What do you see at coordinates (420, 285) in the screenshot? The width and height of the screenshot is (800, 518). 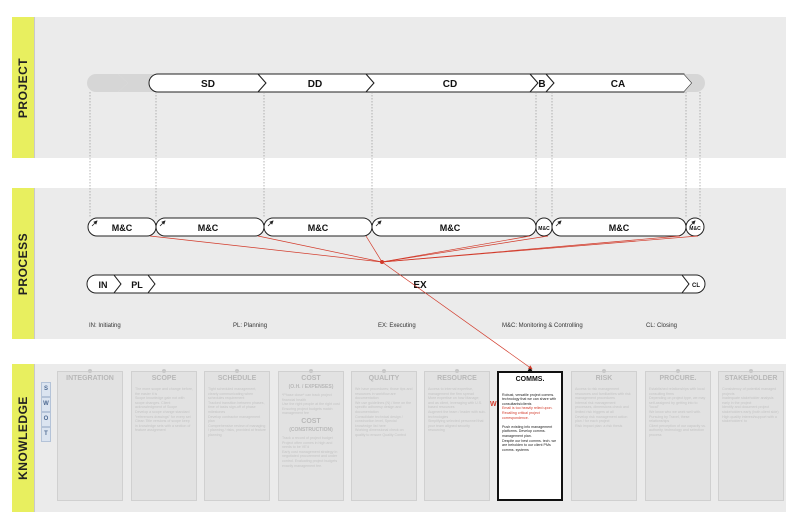 I see `process-label-ex: EX` at bounding box center [420, 285].